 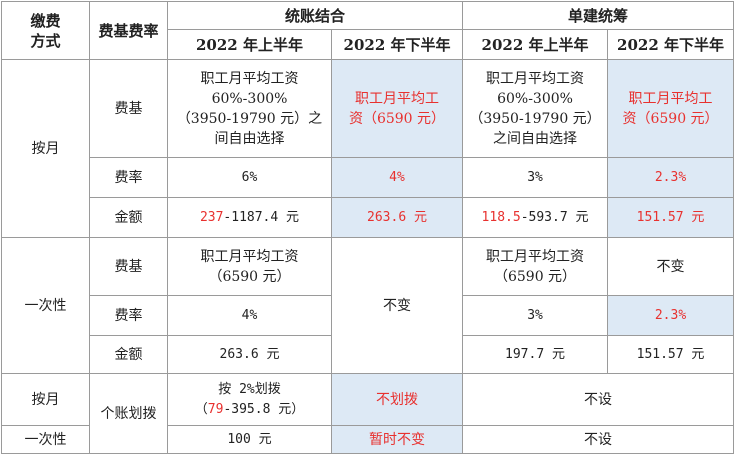 I want to click on cell-personal-monthly-comb-h1: 按 2%划拨 （79-395.8 元）, so click(x=249, y=399).